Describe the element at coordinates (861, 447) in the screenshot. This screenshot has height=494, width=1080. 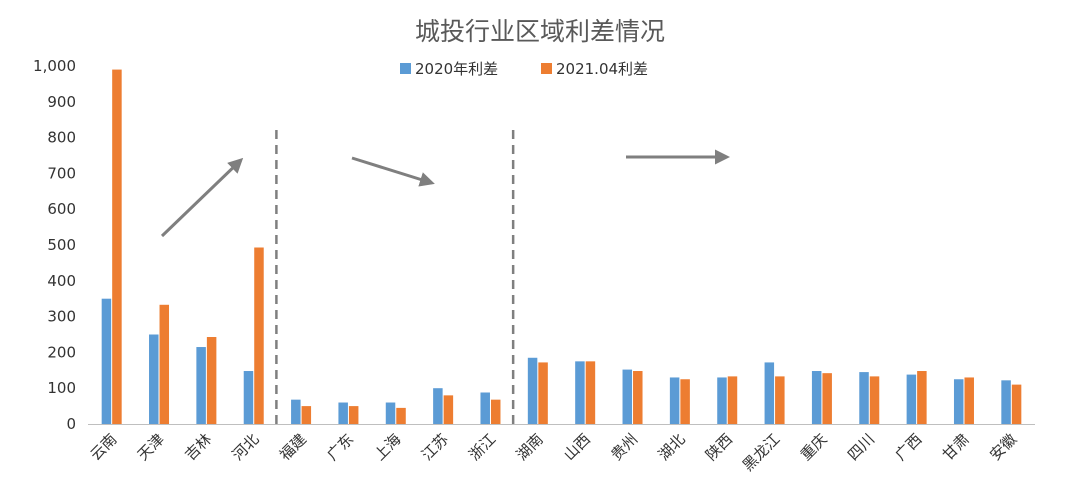
I see `x-tick-label: 四川` at that location.